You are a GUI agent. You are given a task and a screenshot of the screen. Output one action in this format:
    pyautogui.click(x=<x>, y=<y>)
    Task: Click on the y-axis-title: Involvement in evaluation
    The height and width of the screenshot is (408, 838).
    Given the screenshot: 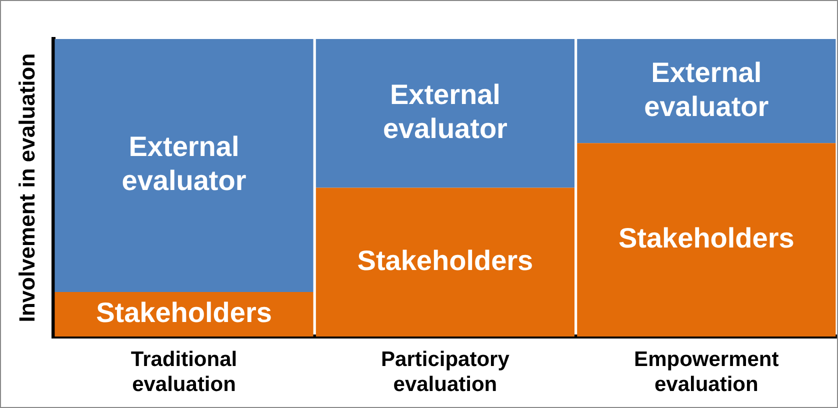 What is the action you would take?
    pyautogui.click(x=27, y=187)
    